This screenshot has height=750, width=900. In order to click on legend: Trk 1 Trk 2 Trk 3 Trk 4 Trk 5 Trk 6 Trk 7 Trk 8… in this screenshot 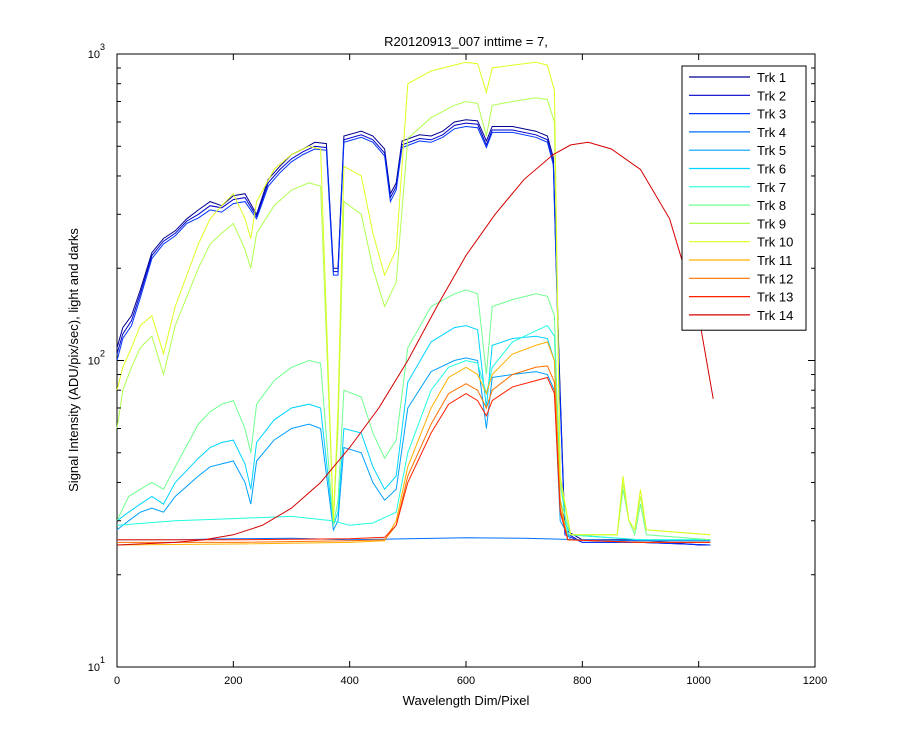, I will do `click(744, 198)`.